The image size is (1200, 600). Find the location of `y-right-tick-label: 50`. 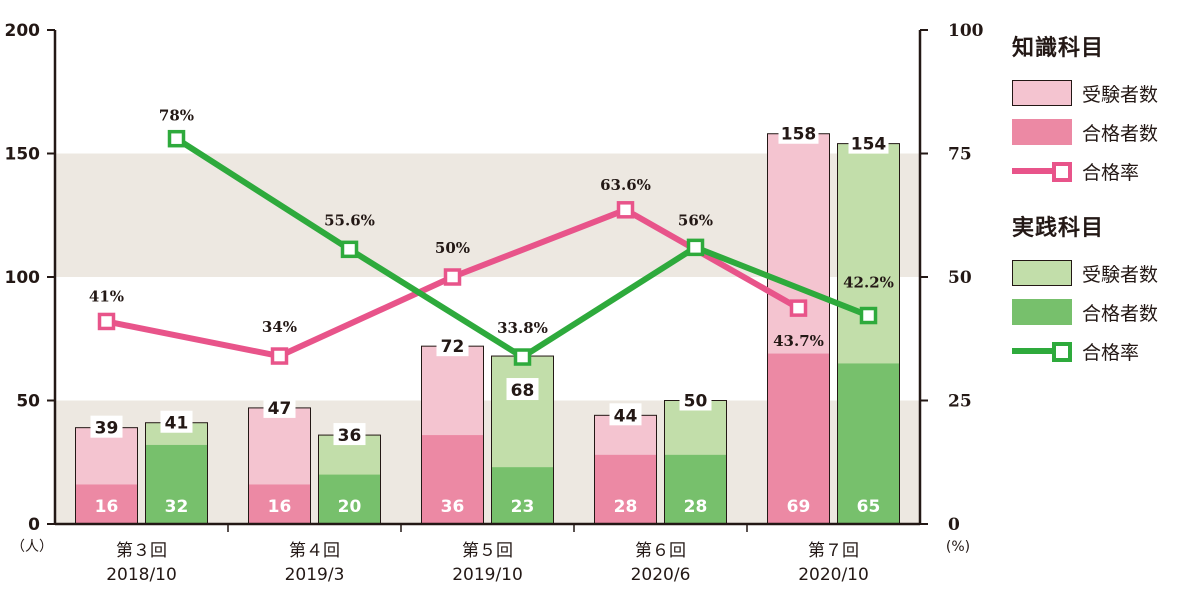

y-right-tick-label: 50 is located at coordinates (960, 278).